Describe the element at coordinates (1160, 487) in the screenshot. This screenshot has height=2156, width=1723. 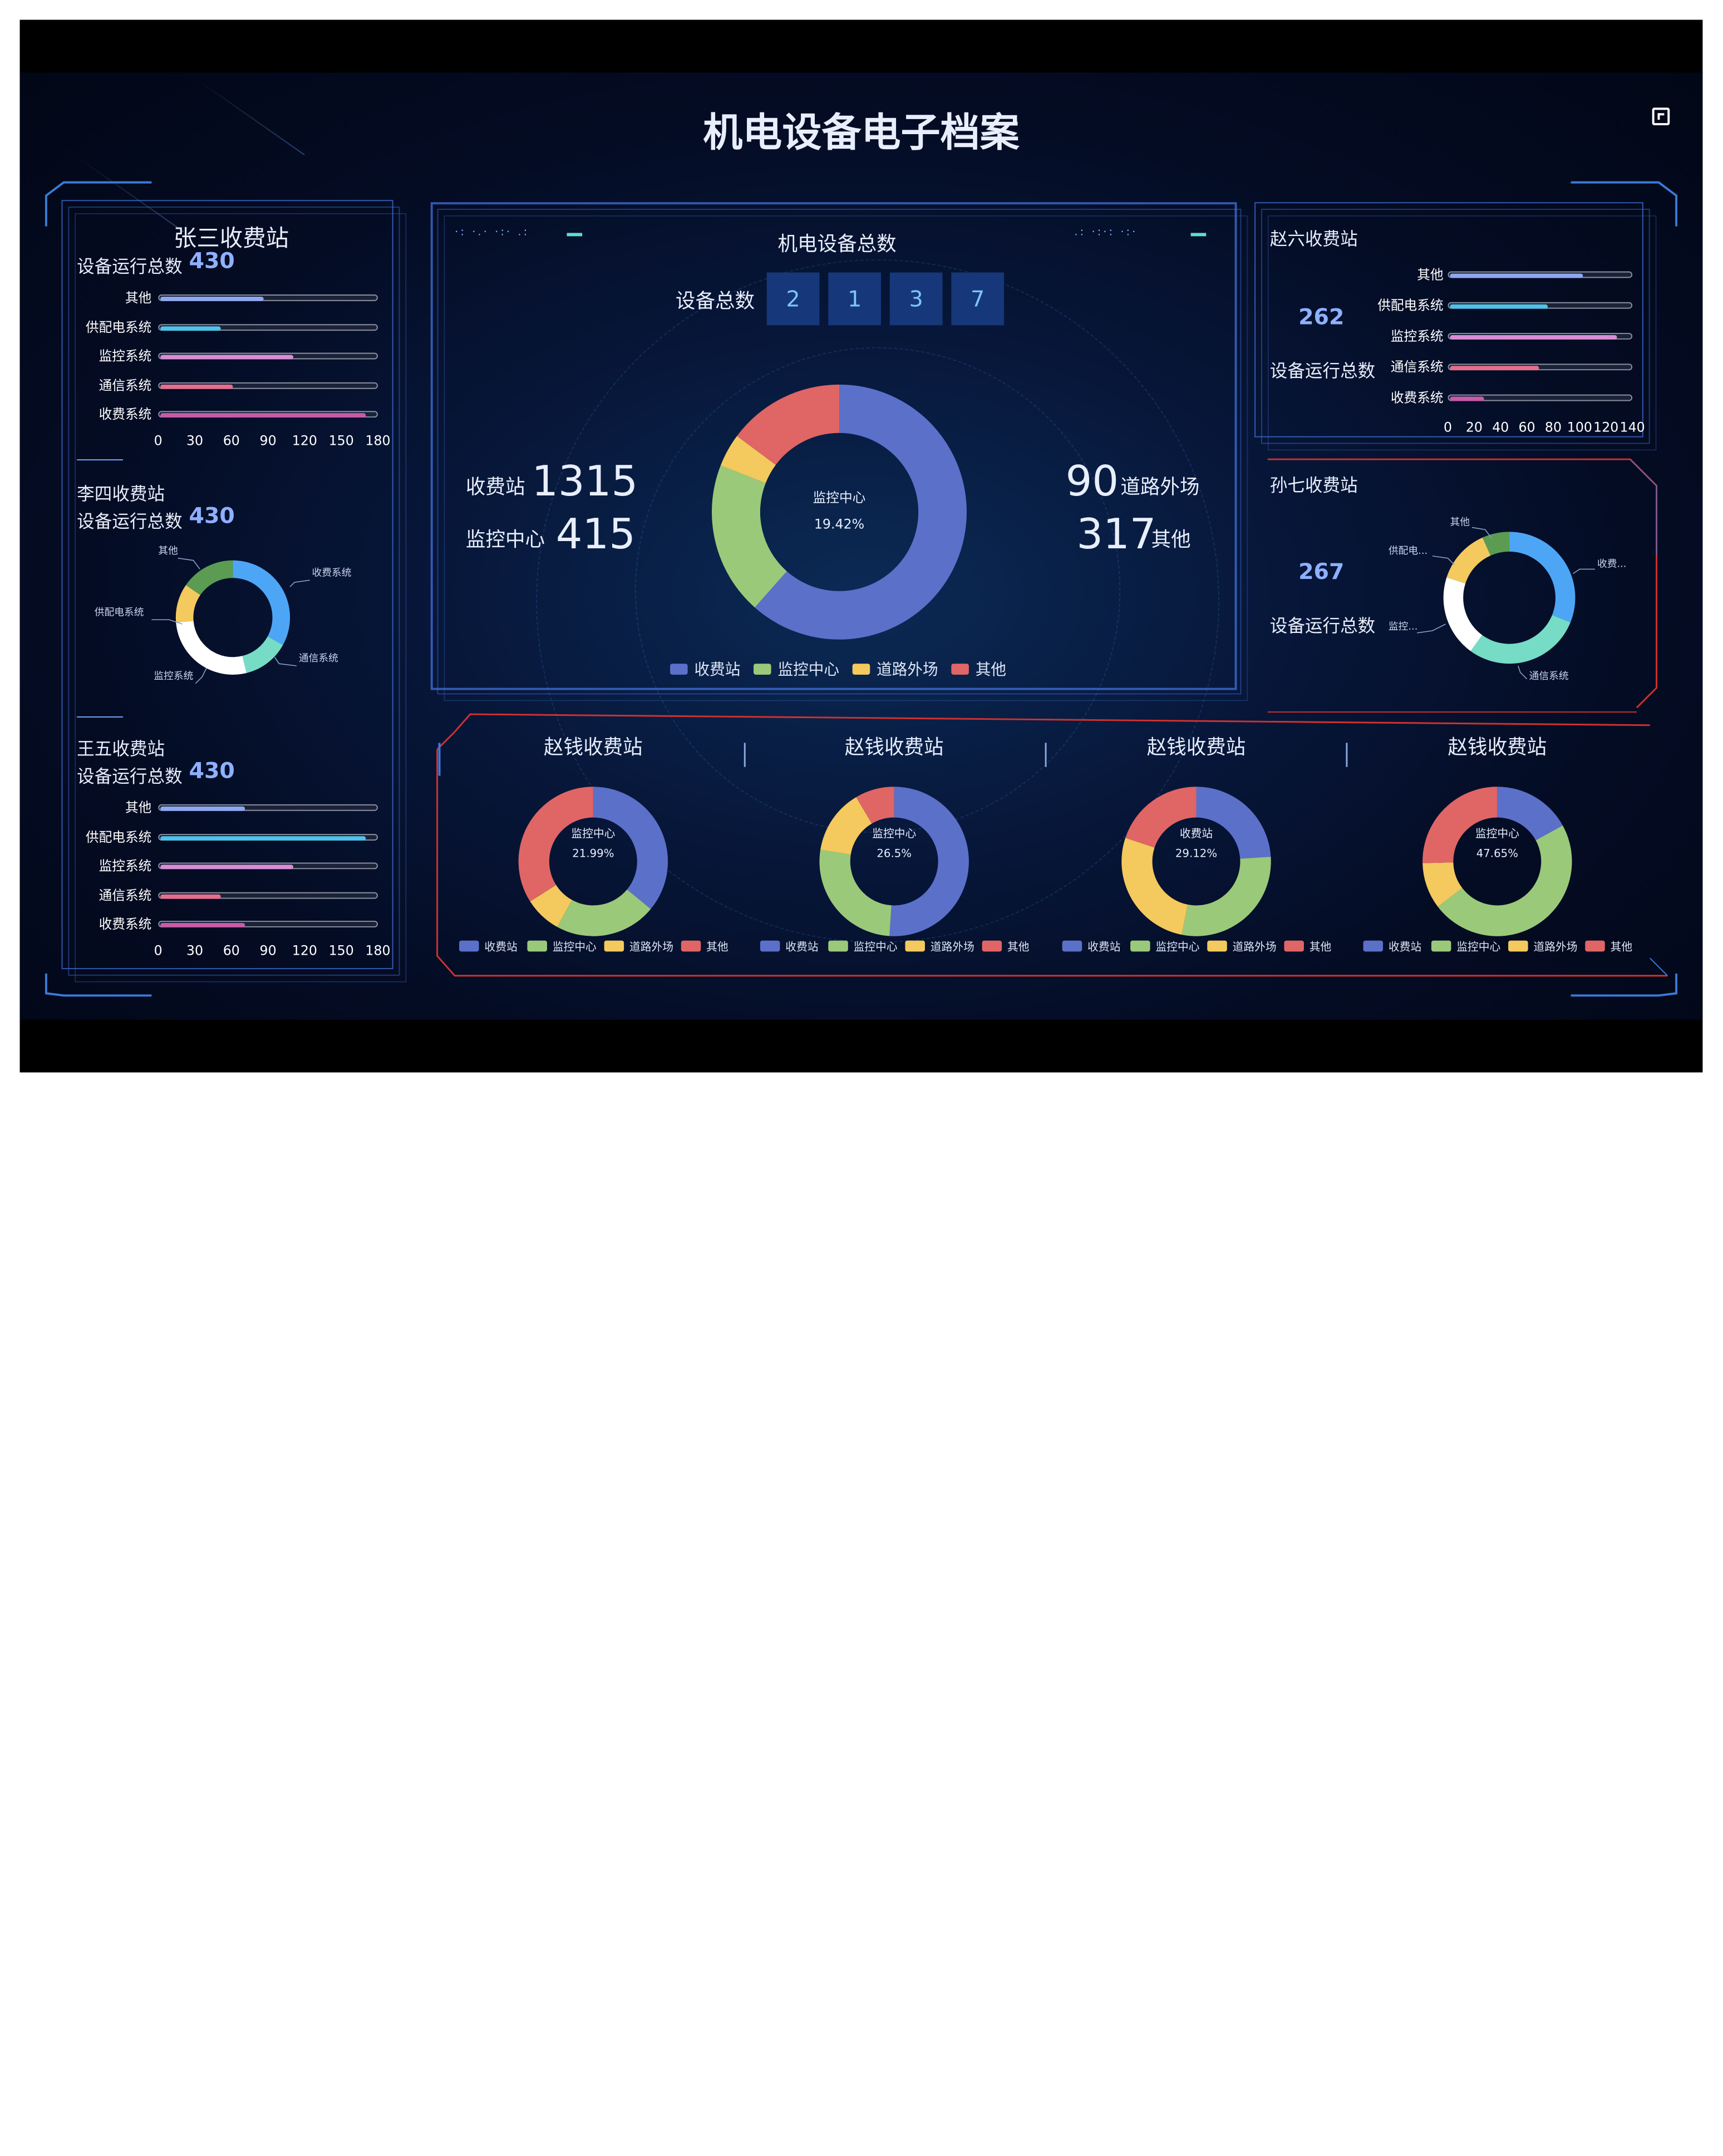
I see `stat-label: 道路外场` at that location.